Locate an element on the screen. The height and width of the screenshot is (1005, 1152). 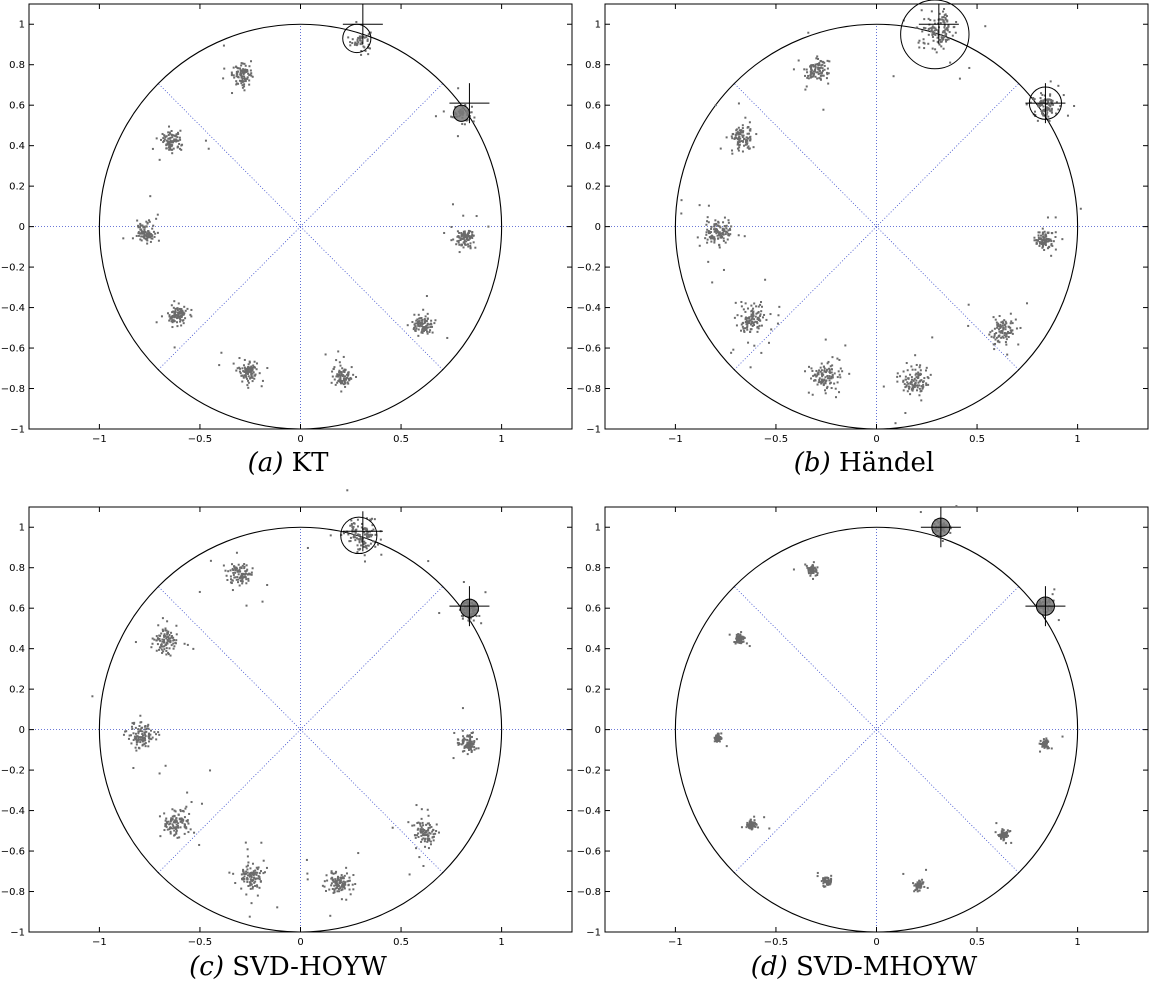
y-tick-label: −1 is located at coordinates (593, 430).